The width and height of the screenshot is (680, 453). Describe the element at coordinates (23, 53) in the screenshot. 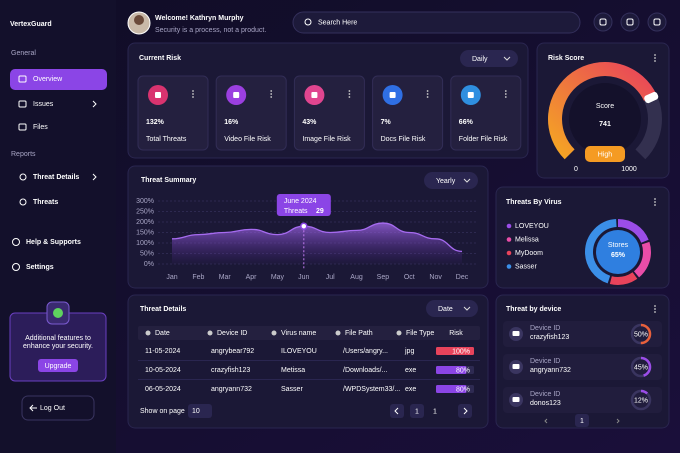

I see `section-label: General` at that location.